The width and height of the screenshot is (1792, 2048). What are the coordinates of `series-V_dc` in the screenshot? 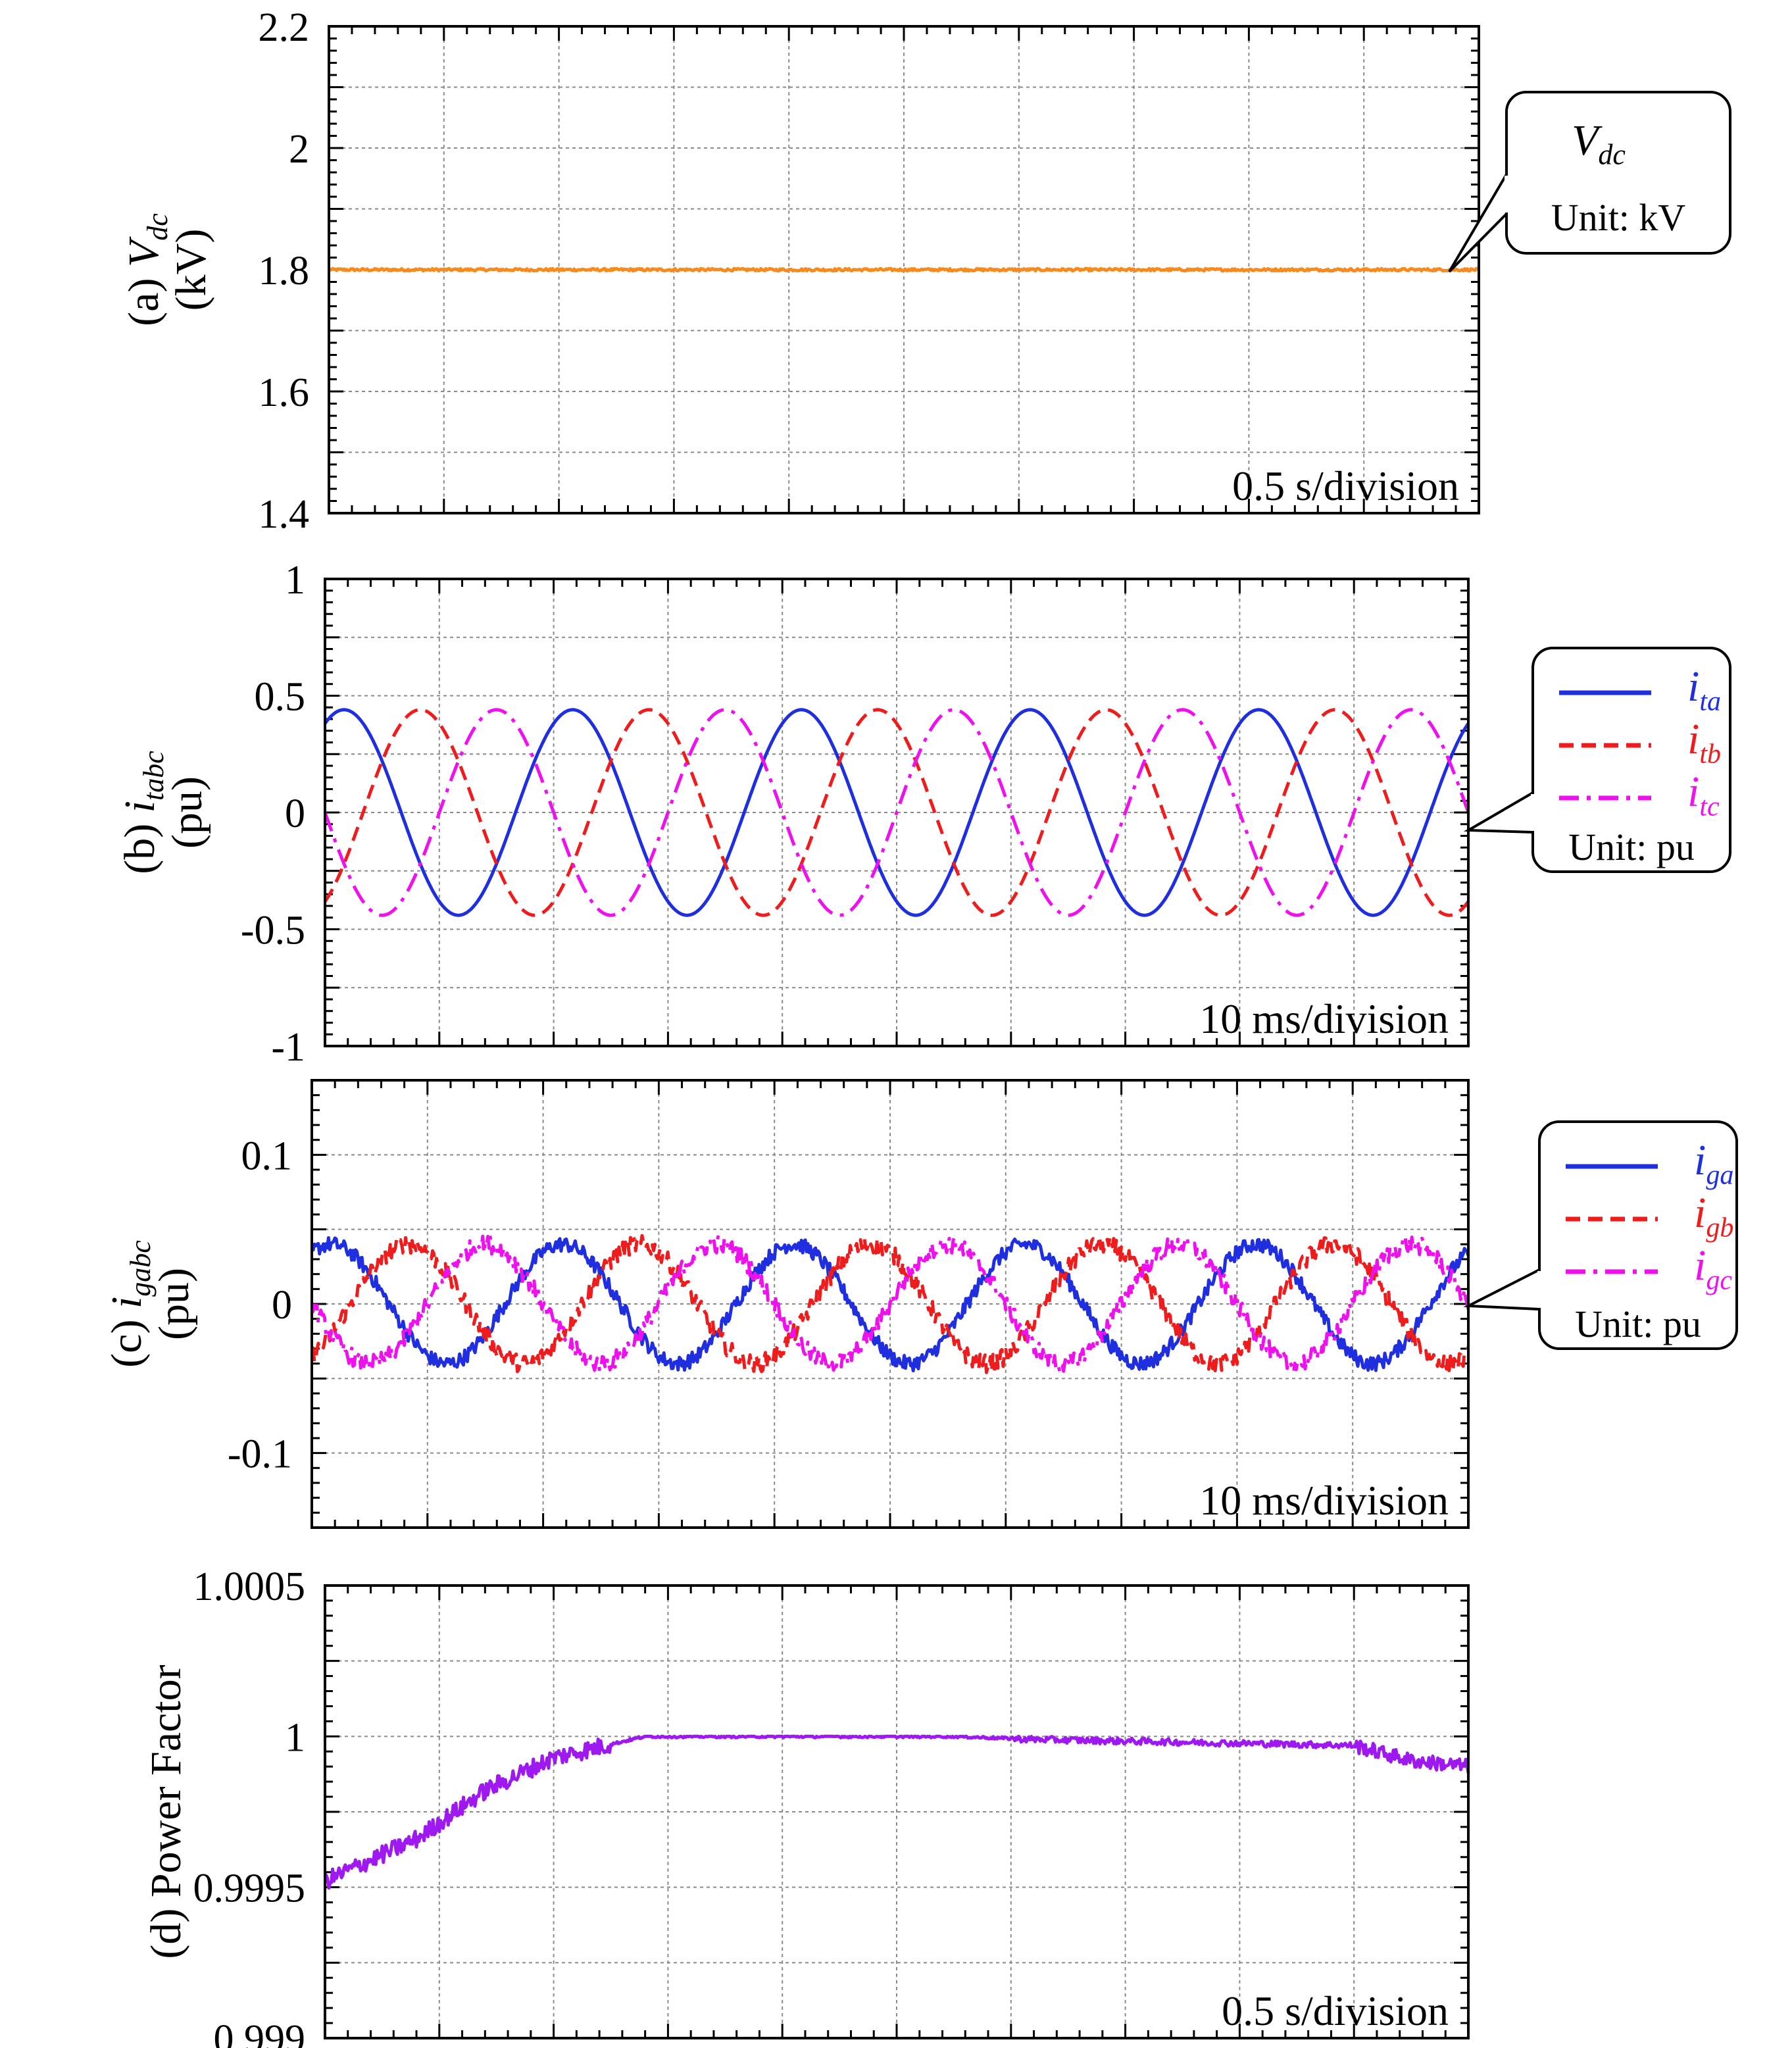 It's located at (904, 269).